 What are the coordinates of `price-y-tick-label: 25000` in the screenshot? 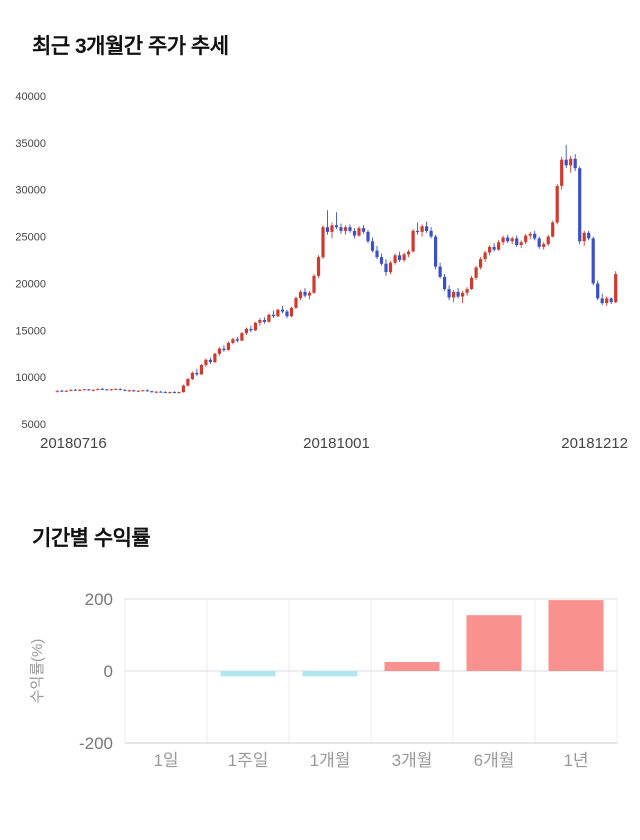 It's located at (30, 238).